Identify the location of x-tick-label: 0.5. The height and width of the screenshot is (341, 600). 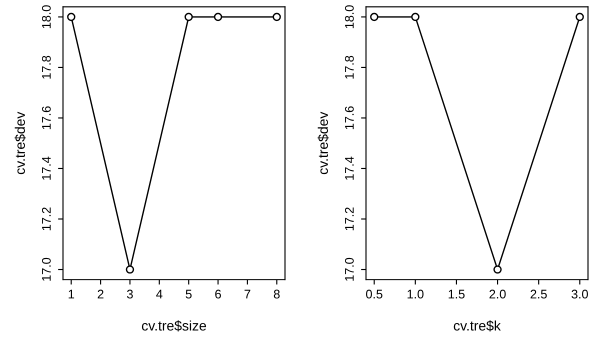
(374, 294).